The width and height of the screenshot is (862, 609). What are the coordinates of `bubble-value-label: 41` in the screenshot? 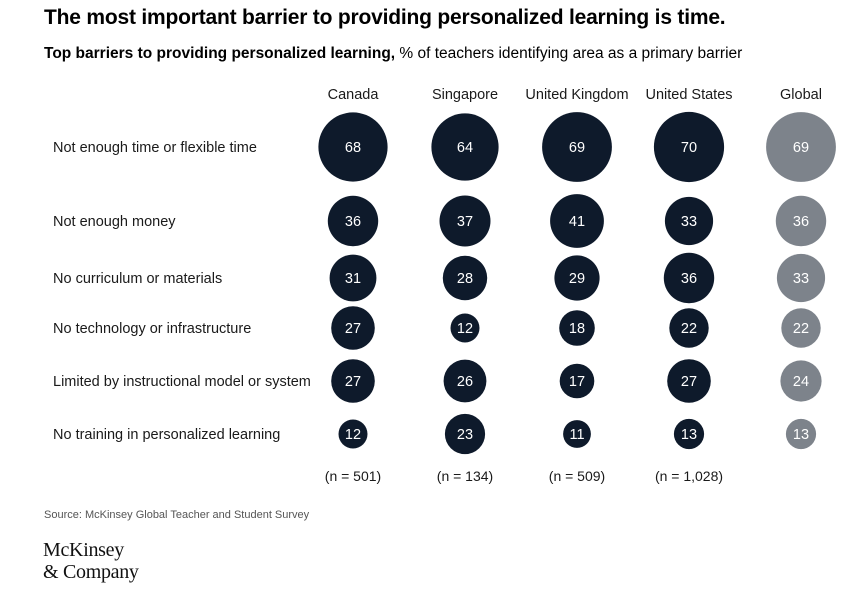 It's located at (577, 222).